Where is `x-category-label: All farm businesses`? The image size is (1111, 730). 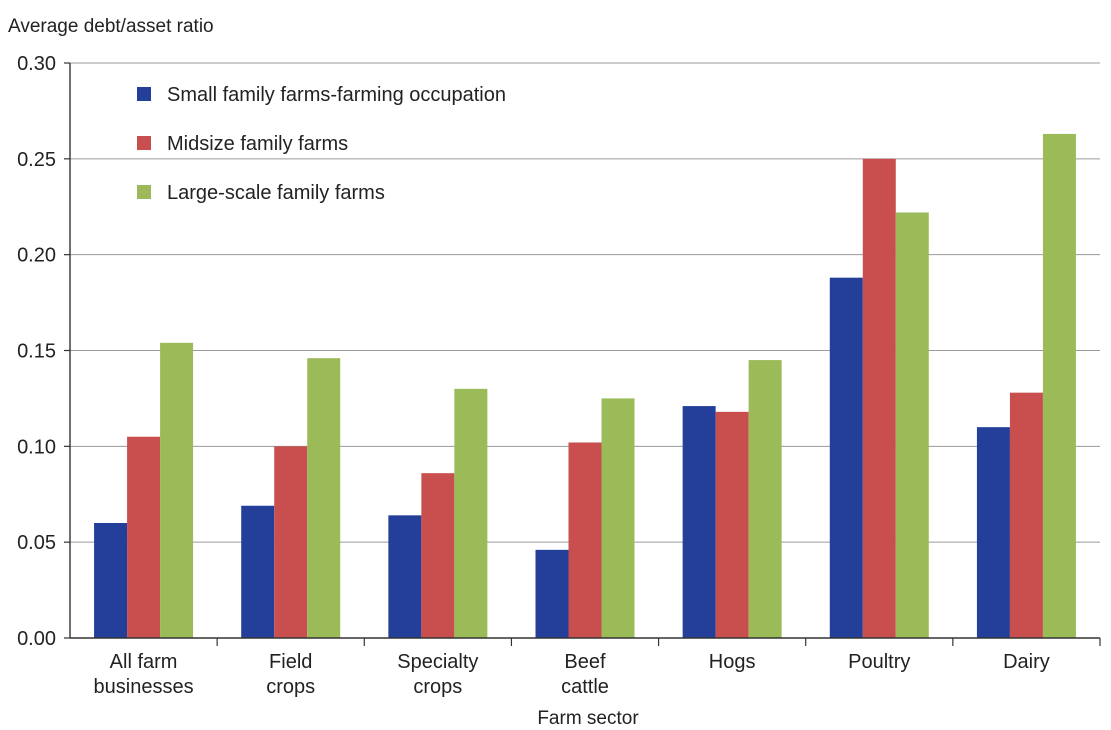
x-category-label: All farm businesses is located at coordinates (144, 674).